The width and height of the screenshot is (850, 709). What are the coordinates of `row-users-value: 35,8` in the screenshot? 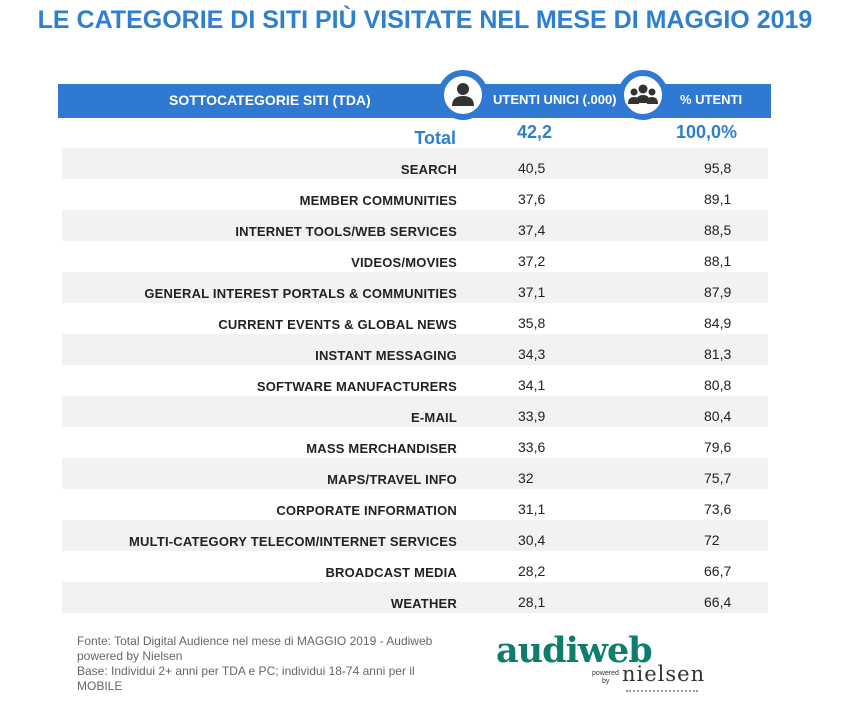 It's located at (532, 323).